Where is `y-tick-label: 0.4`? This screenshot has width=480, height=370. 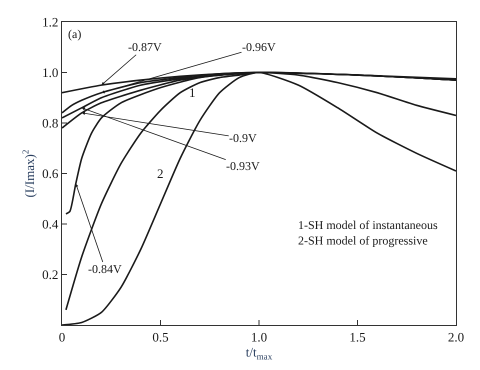
y-tick-label: 0.4 is located at coordinates (50, 224).